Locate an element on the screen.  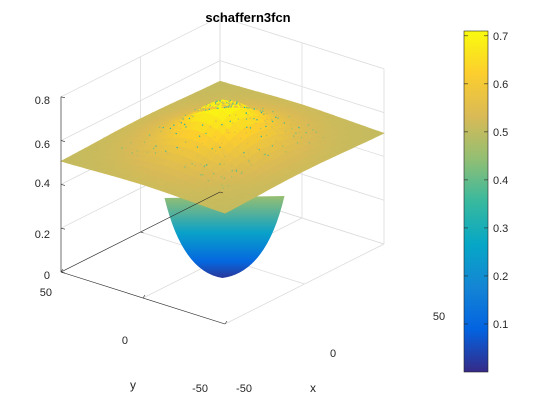
y-tick-label-neg50: -50 is located at coordinates (200, 389).